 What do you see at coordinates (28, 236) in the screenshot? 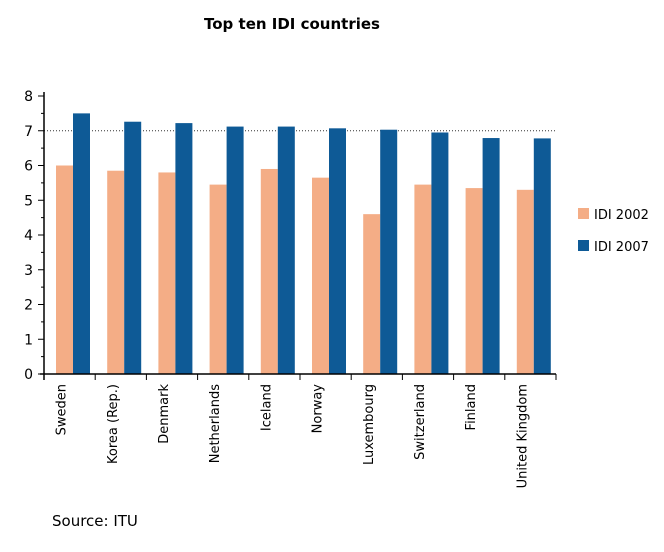
I see `y-tick-label: 4` at bounding box center [28, 236].